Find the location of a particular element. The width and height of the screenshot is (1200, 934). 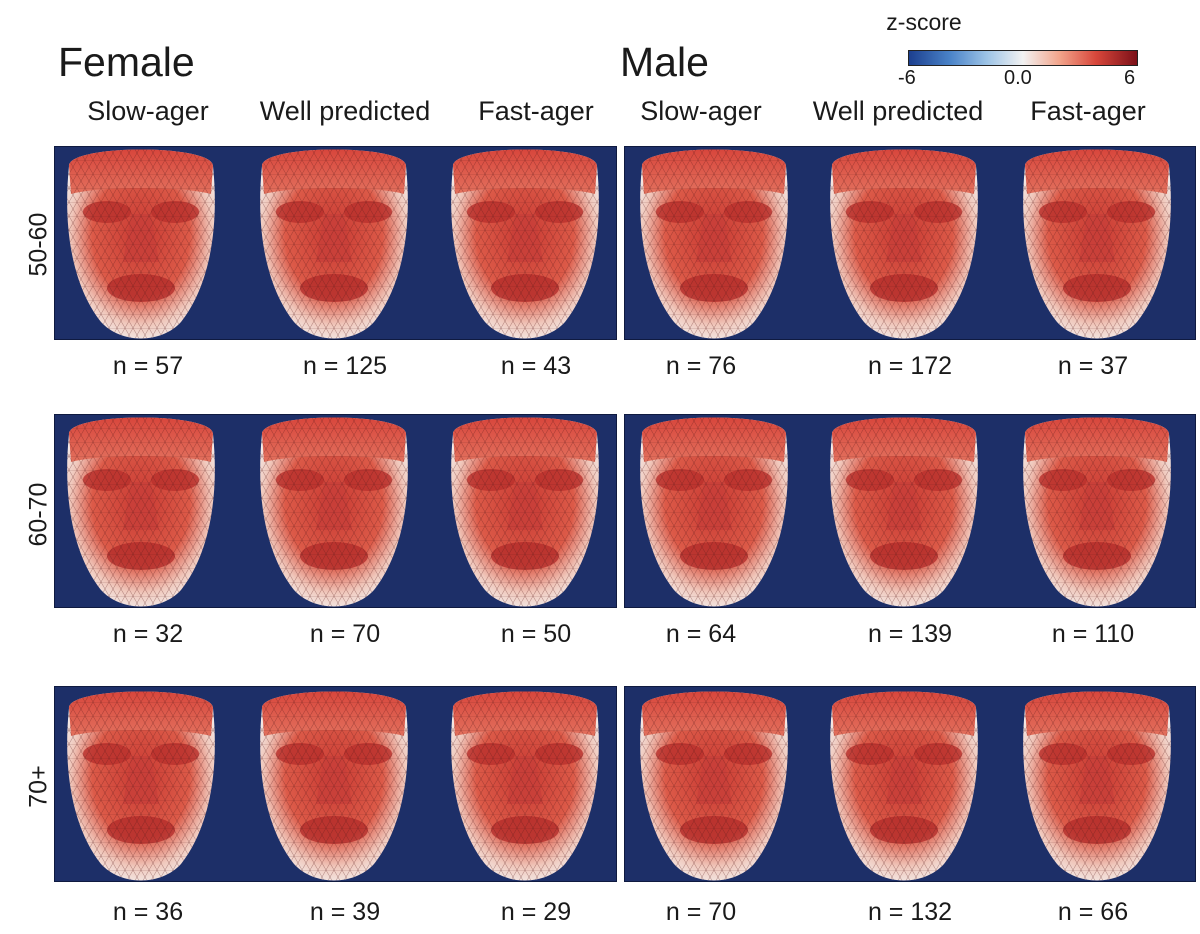

count-label: n = 32 is located at coordinates (148, 634).